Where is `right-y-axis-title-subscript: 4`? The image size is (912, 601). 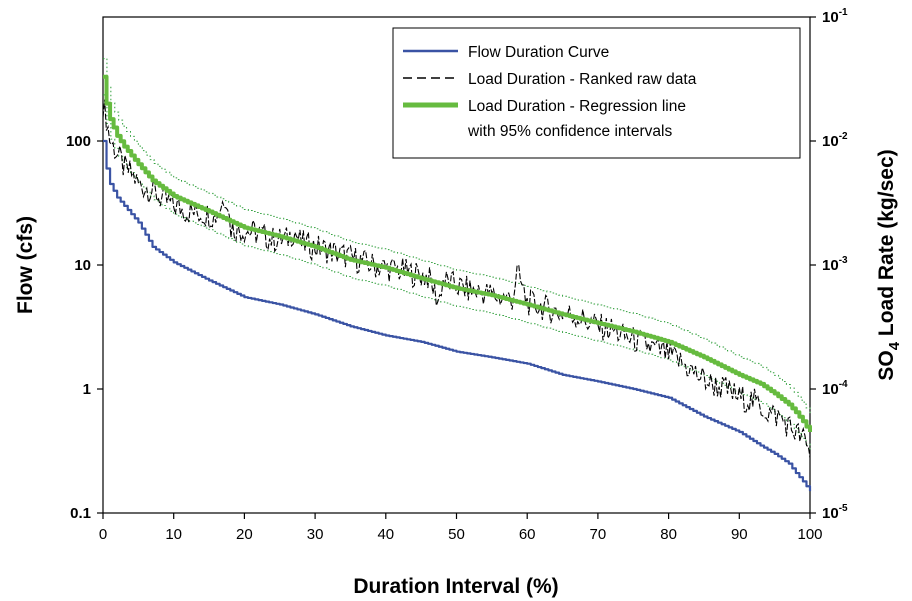 right-y-axis-title-subscript: 4 is located at coordinates (894, 345).